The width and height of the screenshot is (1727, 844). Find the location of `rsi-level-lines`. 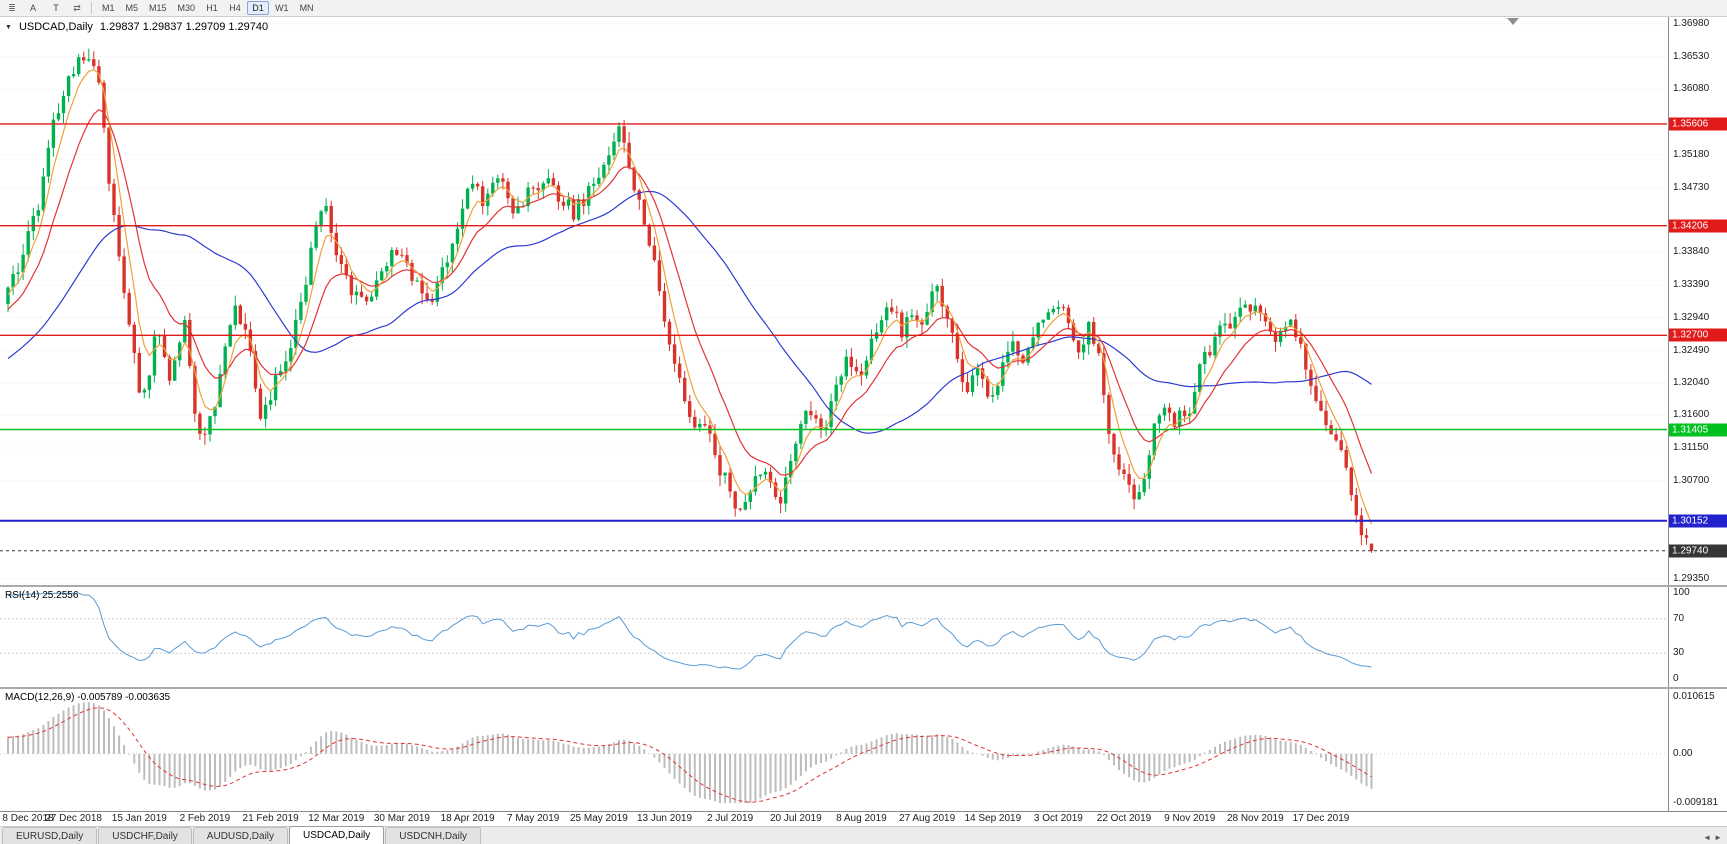

rsi-level-lines is located at coordinates (833, 636).